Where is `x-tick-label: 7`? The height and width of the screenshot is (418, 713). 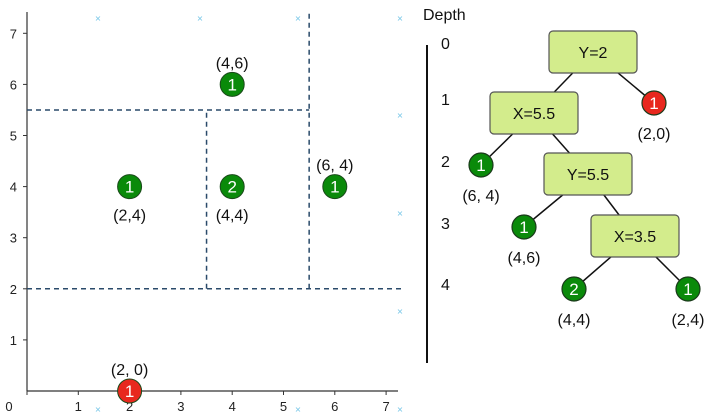 x-tick-label: 7 is located at coordinates (385, 406).